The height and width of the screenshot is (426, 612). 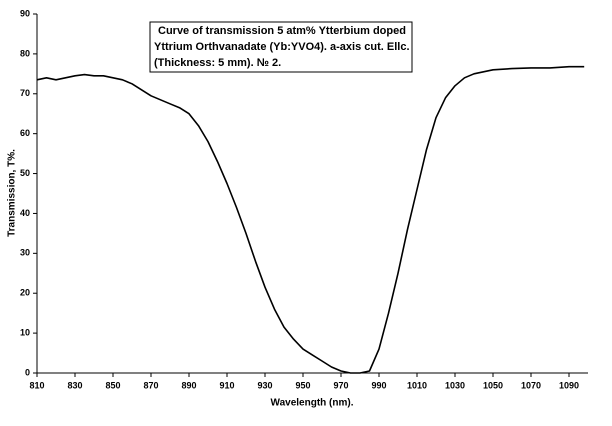 I want to click on x-tick-label: 890, so click(x=188, y=385).